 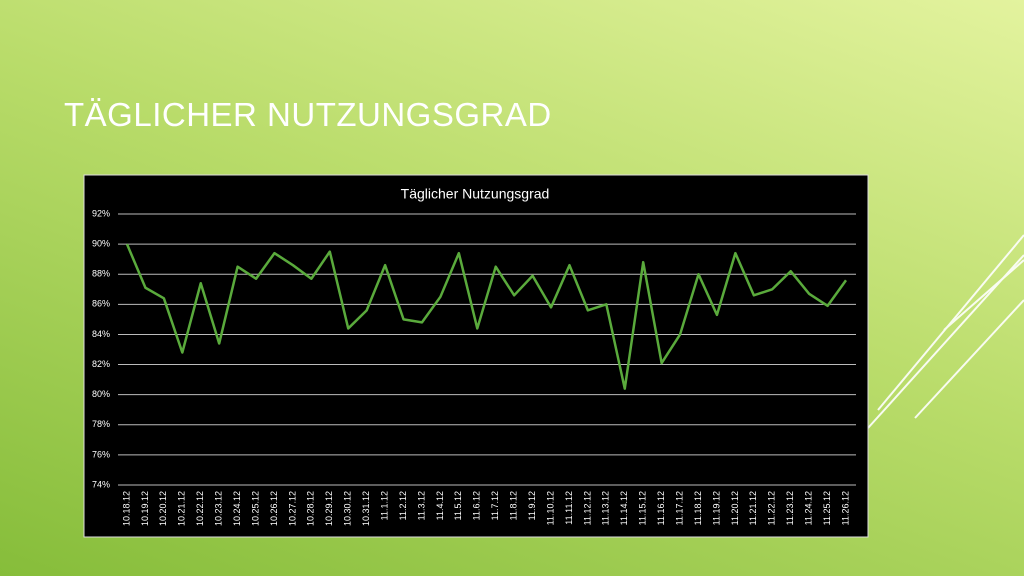 I want to click on x-tick-label: 10.19.12, so click(x=145, y=508).